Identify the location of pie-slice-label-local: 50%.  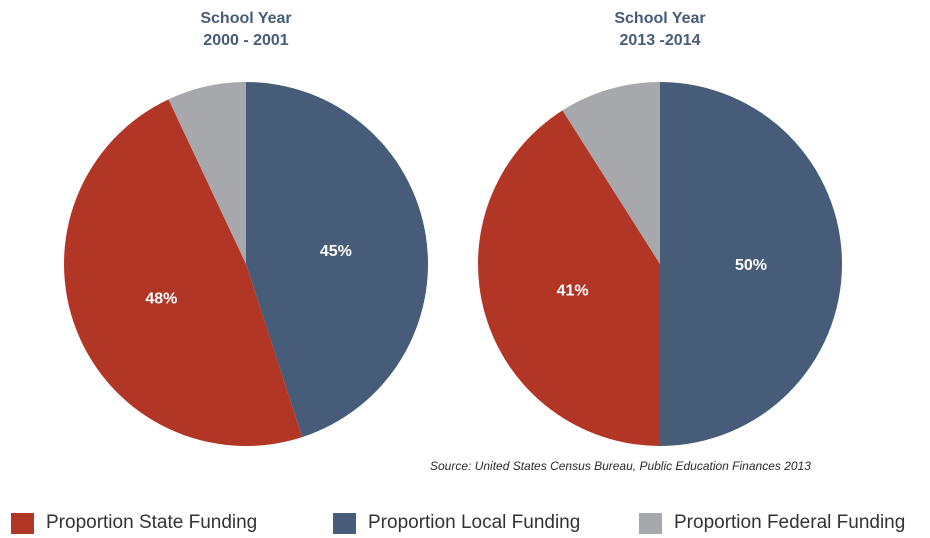
(751, 265).